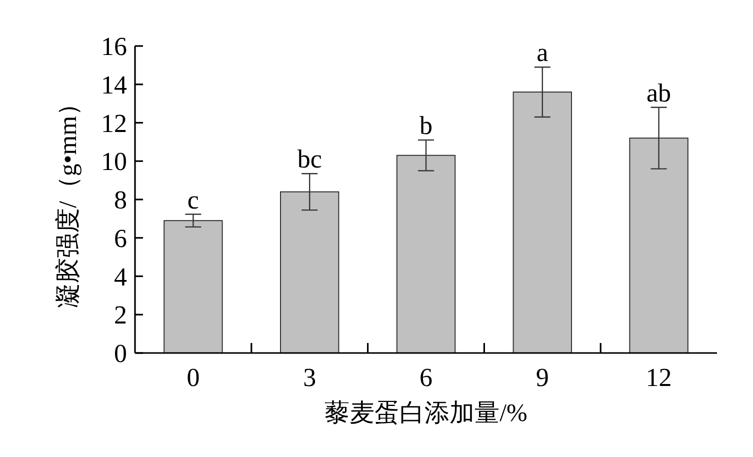 The width and height of the screenshot is (753, 457). Describe the element at coordinates (659, 377) in the screenshot. I see `x-tick-label: 12` at that location.